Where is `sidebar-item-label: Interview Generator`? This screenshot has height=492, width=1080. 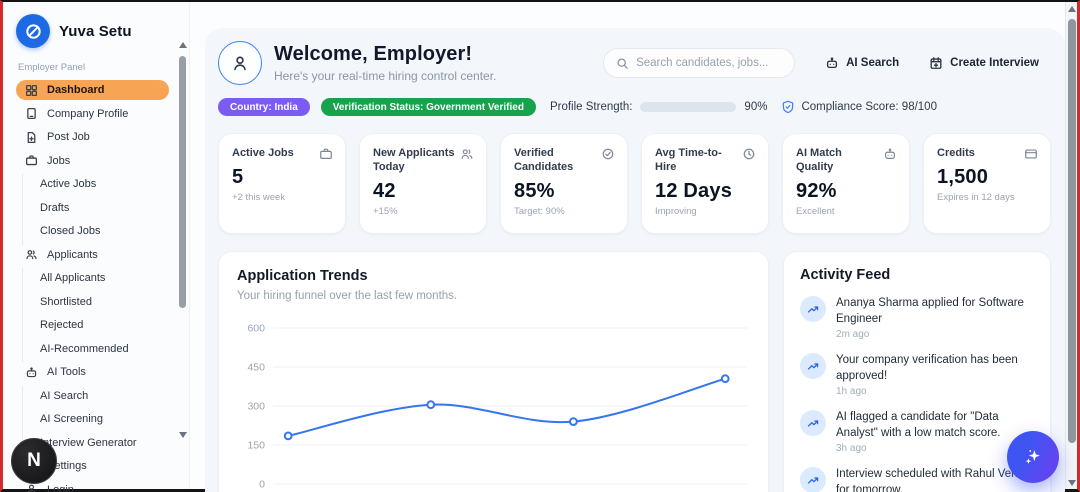
sidebar-item-label: Interview Generator is located at coordinates (88, 442).